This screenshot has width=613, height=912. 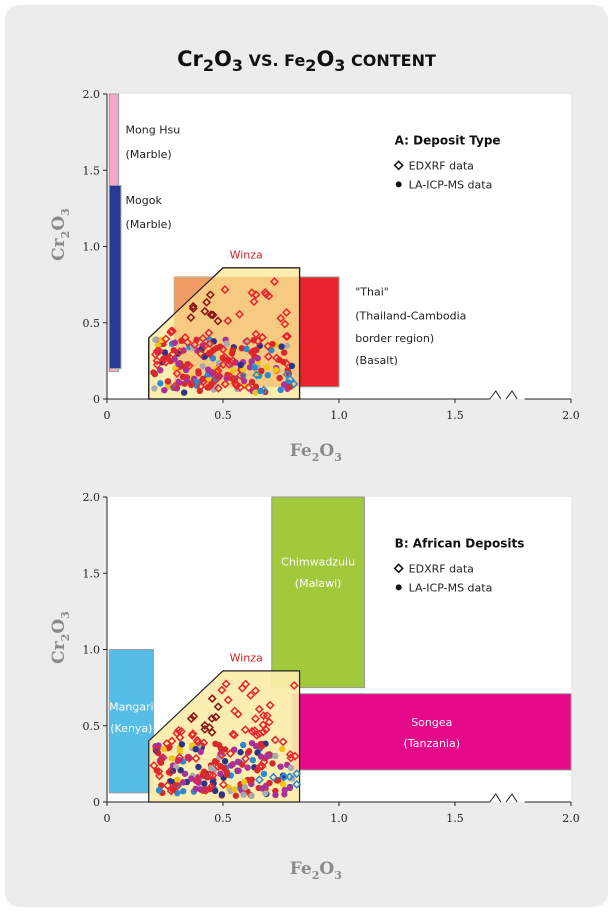 I want to click on x-axis-break, so click(x=511, y=395).